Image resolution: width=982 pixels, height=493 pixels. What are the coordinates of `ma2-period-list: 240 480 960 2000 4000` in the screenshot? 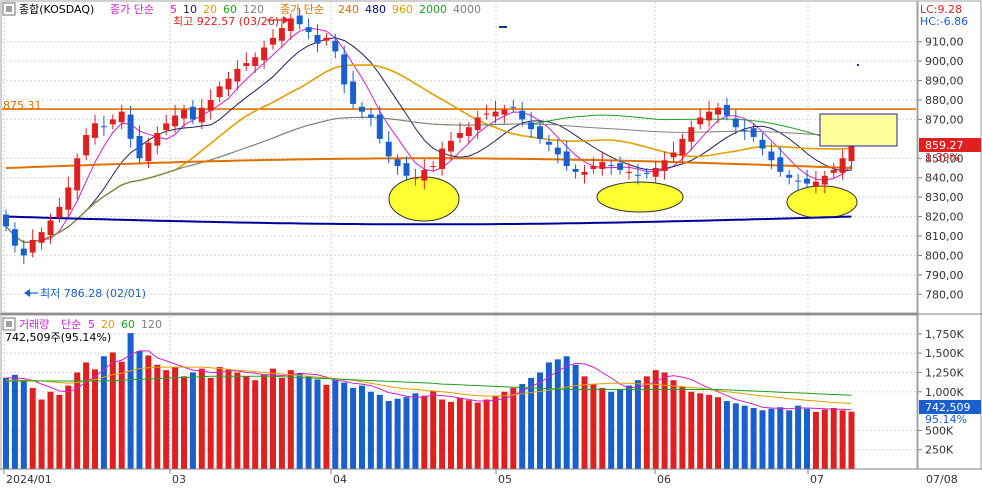 It's located at (409, 9).